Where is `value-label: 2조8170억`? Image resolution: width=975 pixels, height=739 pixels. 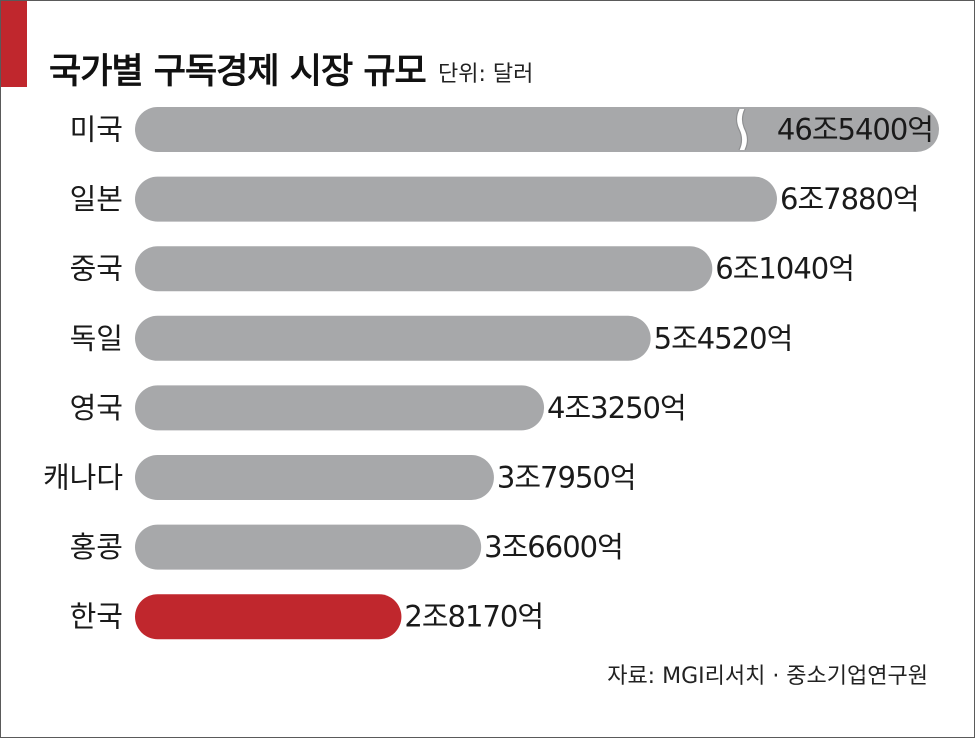
value-label: 2조8170억 is located at coordinates (473, 617).